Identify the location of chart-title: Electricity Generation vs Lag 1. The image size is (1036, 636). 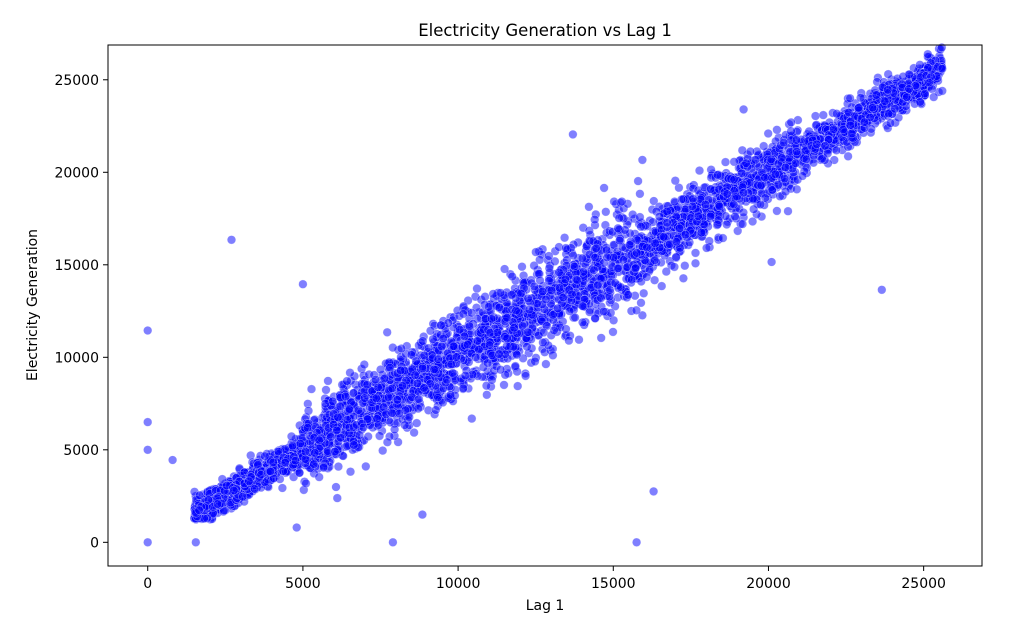
(545, 30).